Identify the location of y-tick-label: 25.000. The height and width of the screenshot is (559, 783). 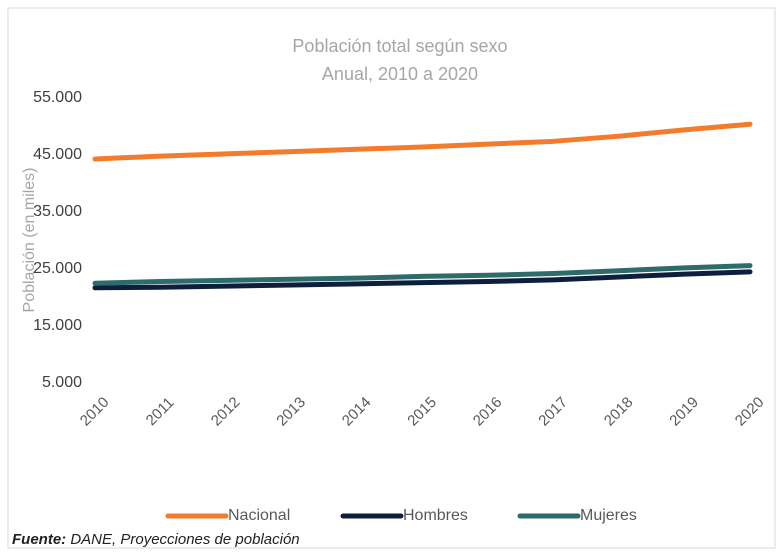
(57, 268).